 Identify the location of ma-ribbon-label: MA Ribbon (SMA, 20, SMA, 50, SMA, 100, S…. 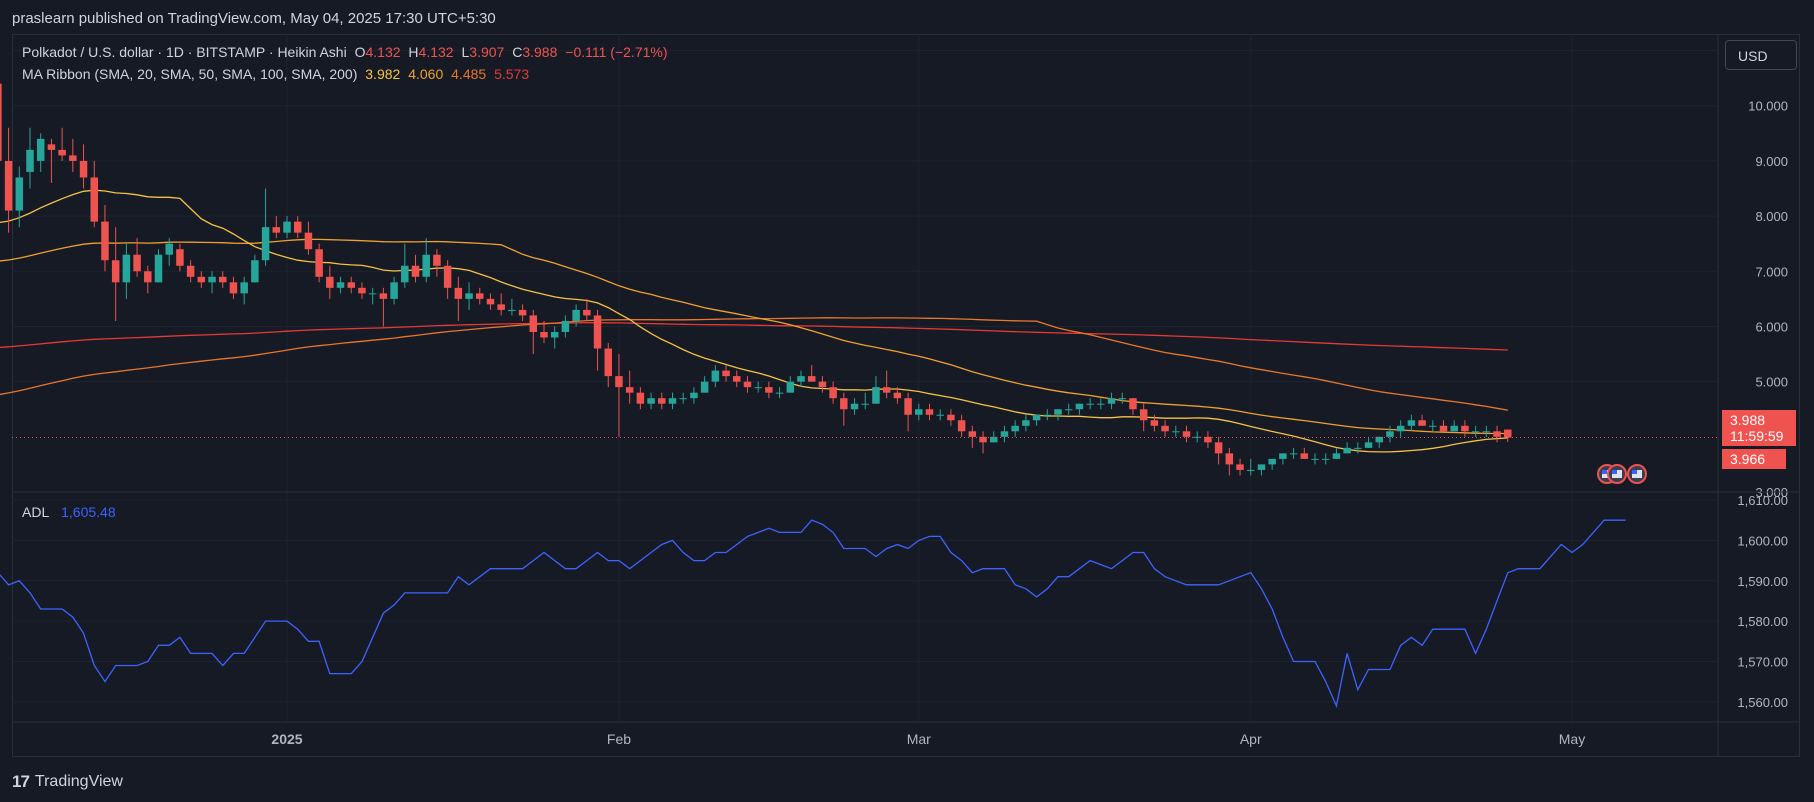
(190, 74).